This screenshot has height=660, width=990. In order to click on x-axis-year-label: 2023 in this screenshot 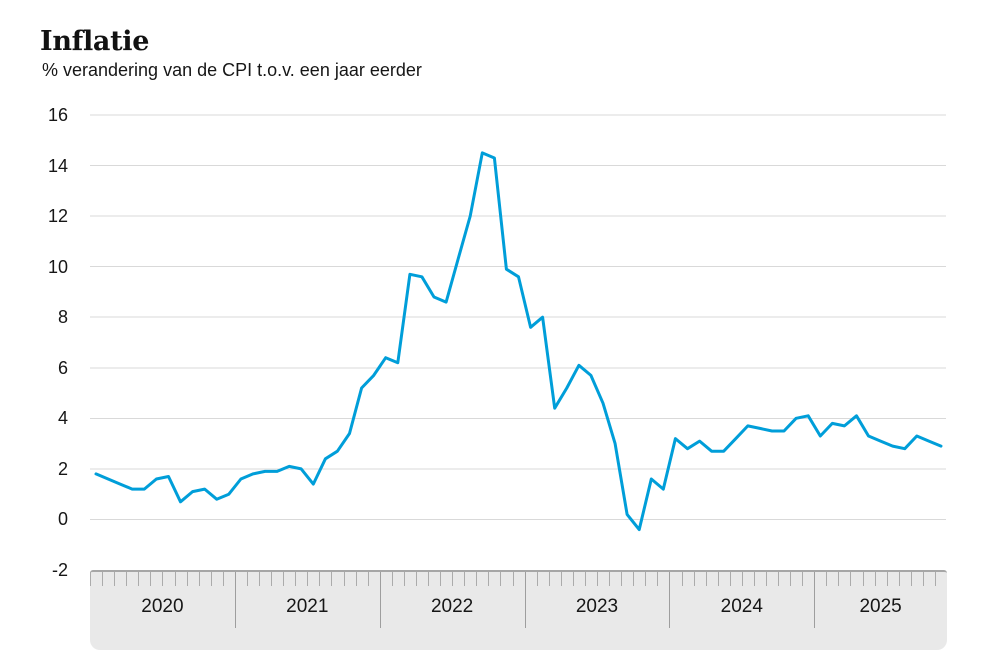, I will do `click(597, 606)`.